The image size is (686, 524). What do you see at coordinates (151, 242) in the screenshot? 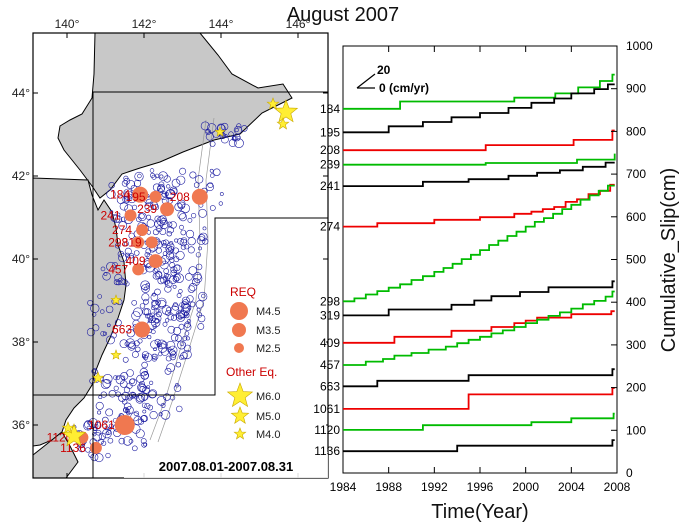
I see `req-circle` at bounding box center [151, 242].